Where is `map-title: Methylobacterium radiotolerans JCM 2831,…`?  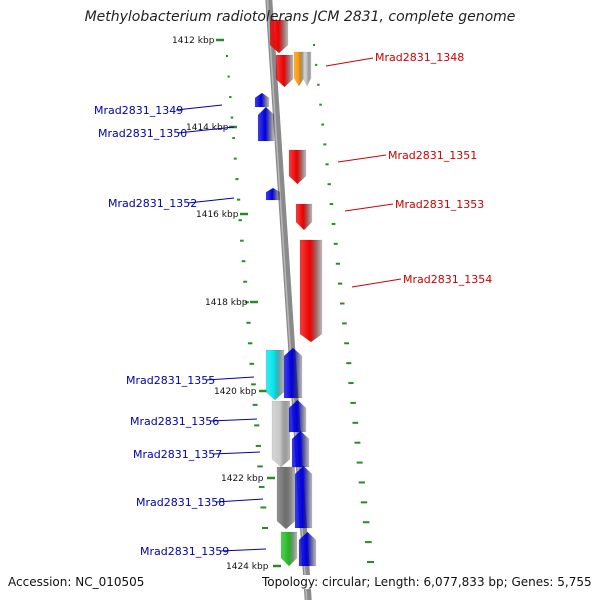 map-title: Methylobacterium radiotolerans JCM 2831,… is located at coordinates (300, 17).